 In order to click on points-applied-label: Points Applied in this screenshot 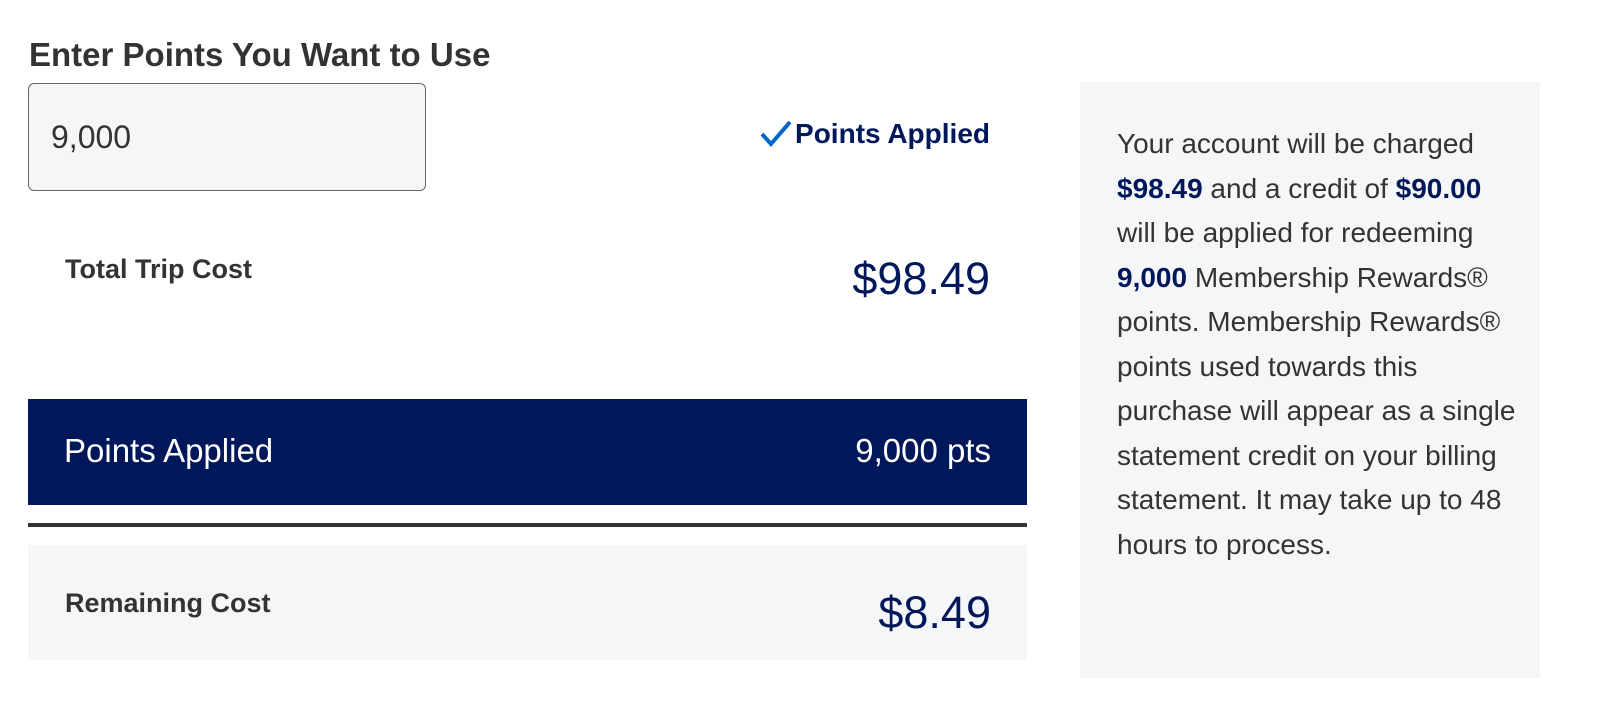, I will do `click(169, 450)`.